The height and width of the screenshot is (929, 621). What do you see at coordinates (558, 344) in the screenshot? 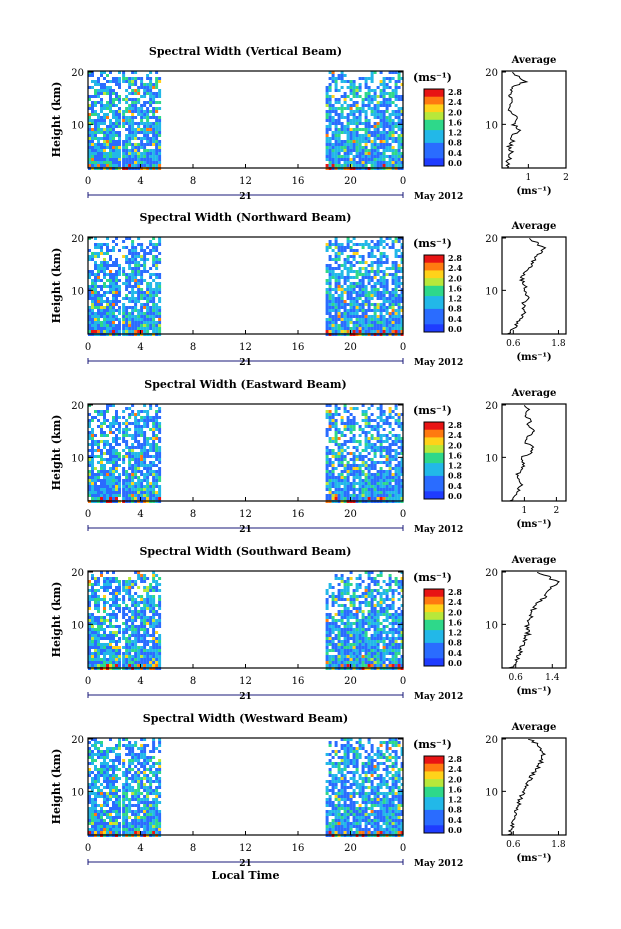
I see `avg-x-tick-label: 1.8` at bounding box center [558, 344].